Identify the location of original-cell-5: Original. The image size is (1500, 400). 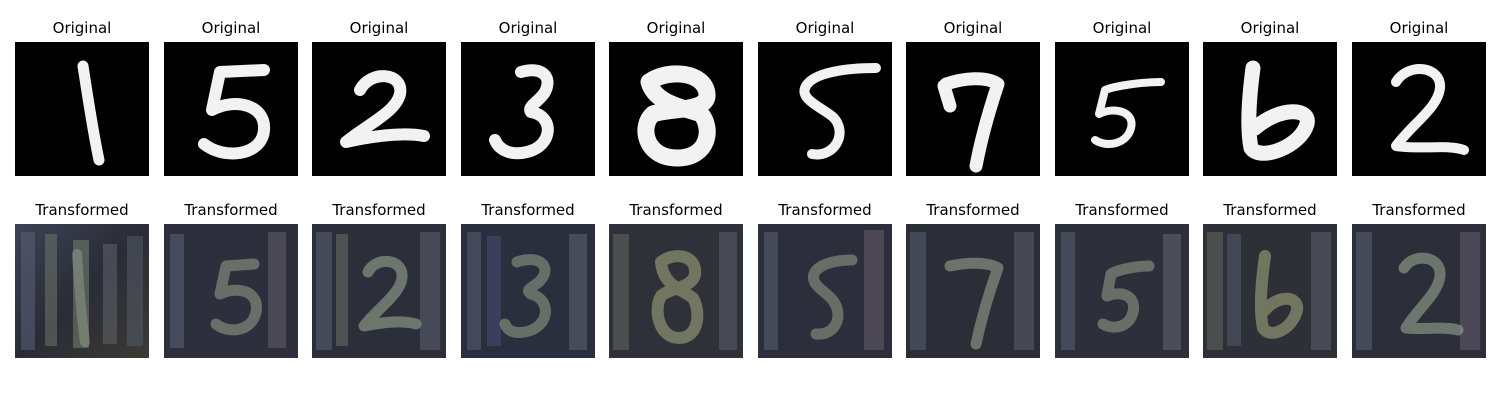
(676, 98).